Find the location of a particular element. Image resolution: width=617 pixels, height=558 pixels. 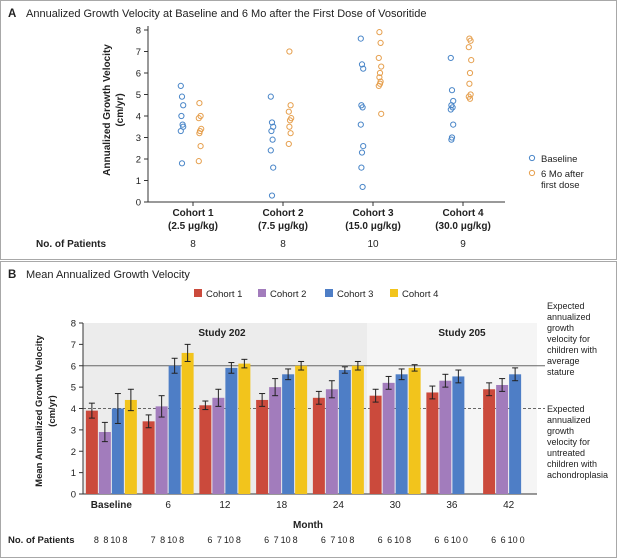

panel-b-y-tick-label: 8 is located at coordinates (73, 324).